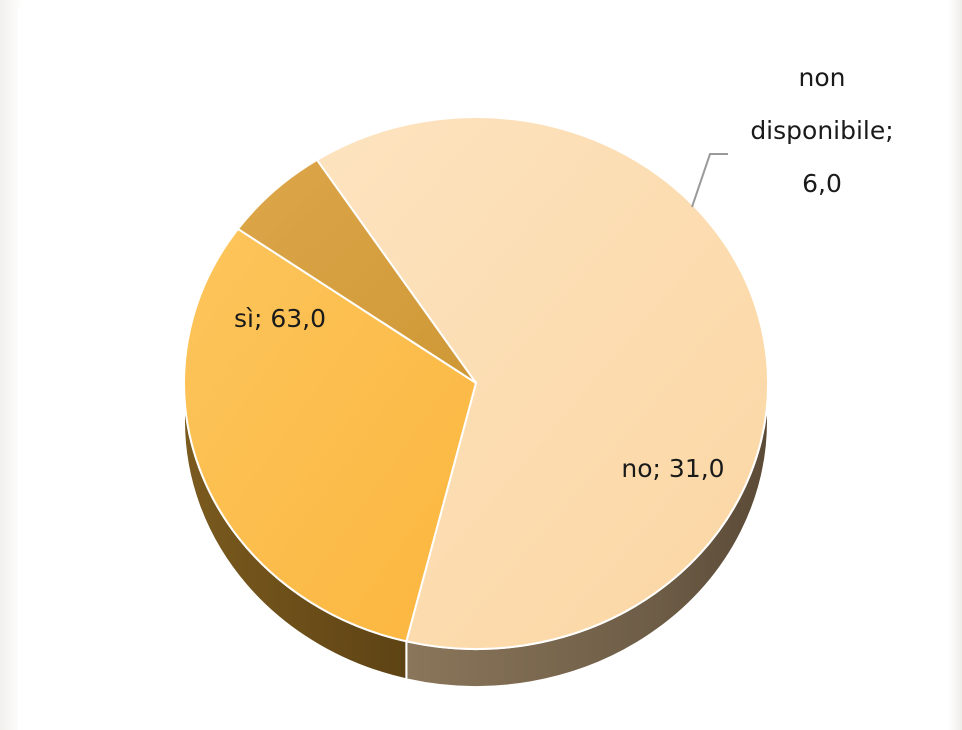 The image size is (962, 730). I want to click on pie-label-nd-line1: non, so click(822, 77).